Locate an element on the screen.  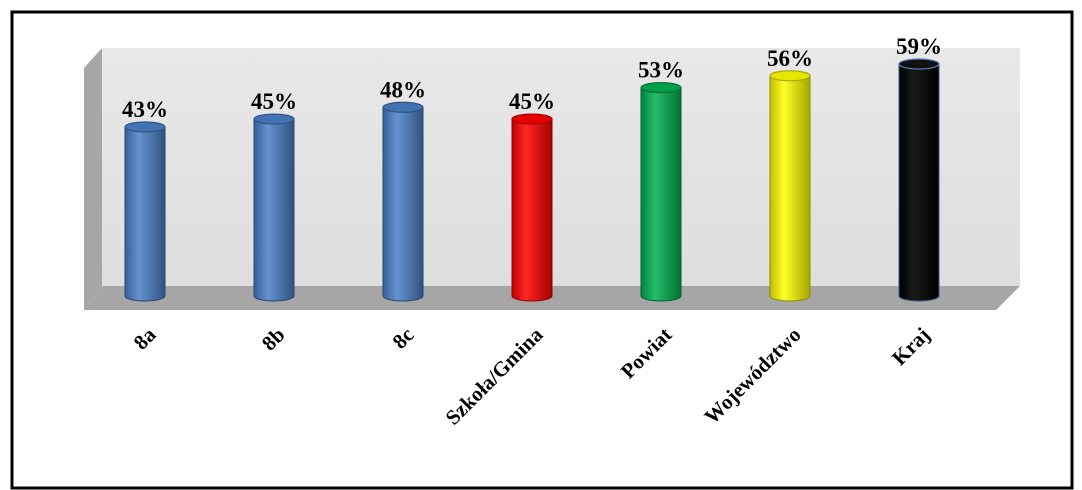
value-label-1: 43% is located at coordinates (145, 109).